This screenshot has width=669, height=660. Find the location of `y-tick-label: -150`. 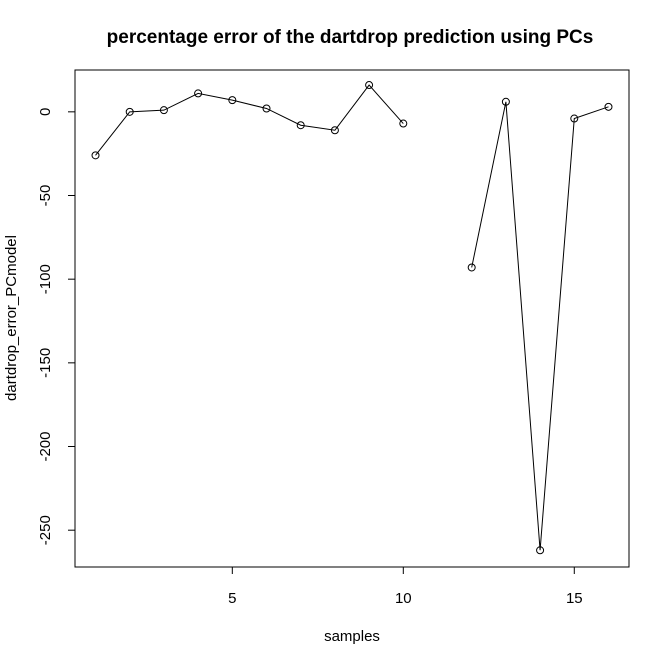

y-tick-label: -150 is located at coordinates (45, 363).